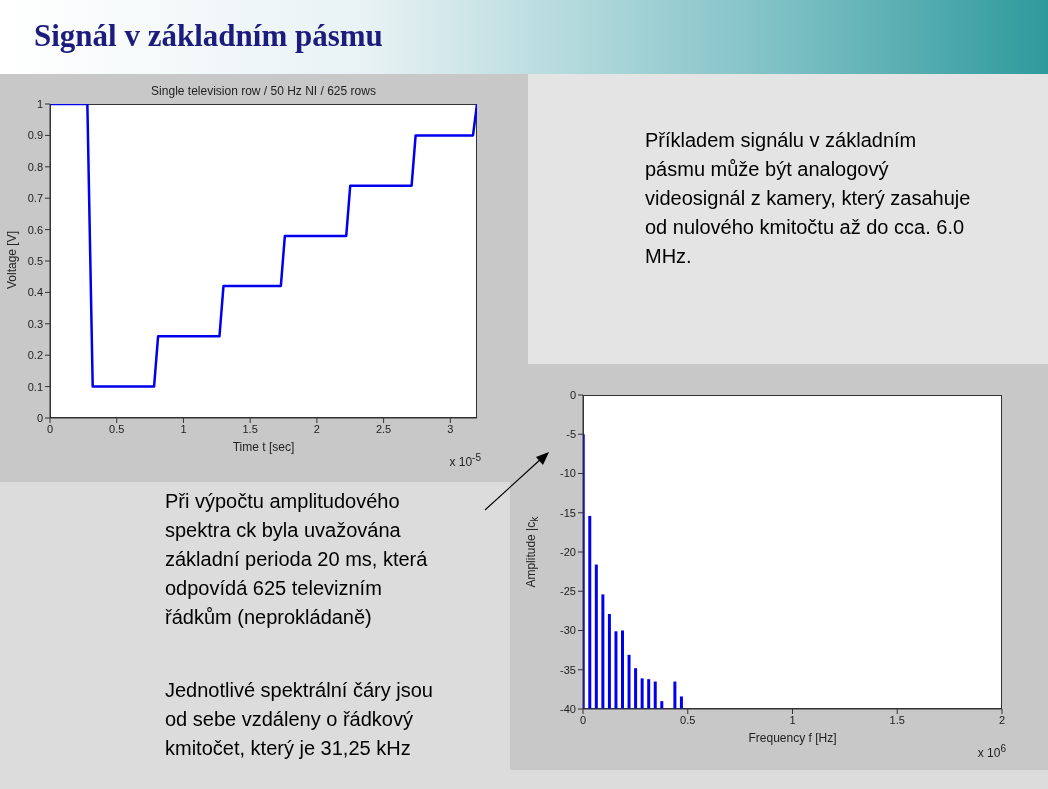  Describe the element at coordinates (568, 630) in the screenshot. I see `y-tick-label: -30` at that location.